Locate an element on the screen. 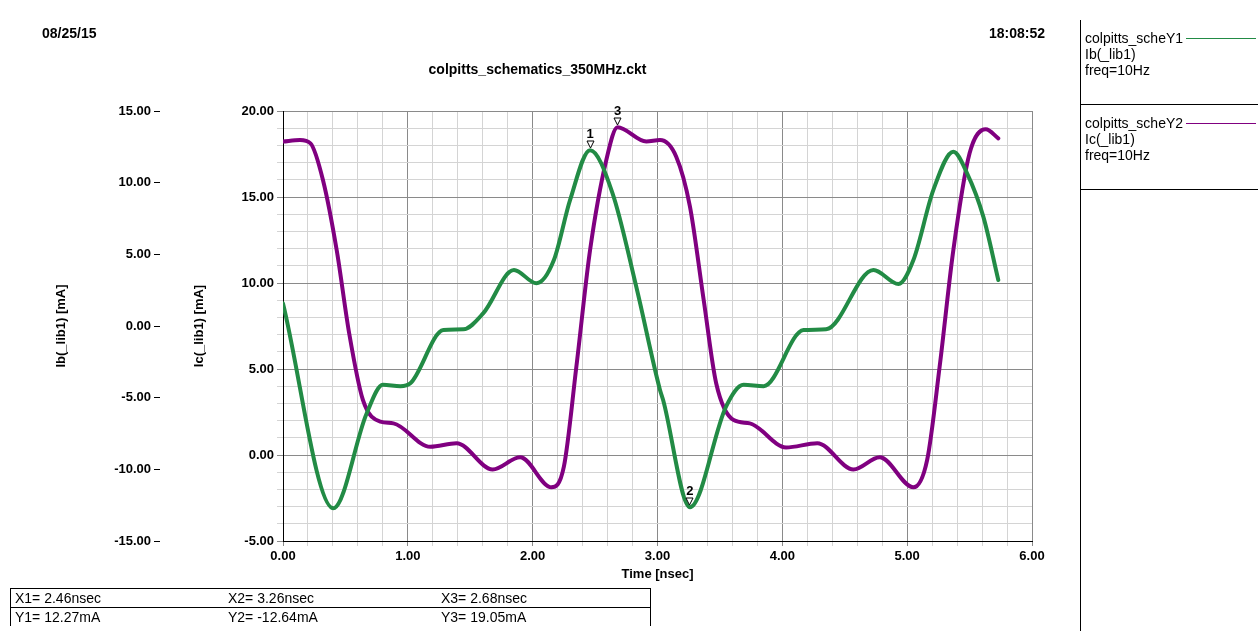 This screenshot has height=631, width=1258. annotation: 3 is located at coordinates (617, 111).